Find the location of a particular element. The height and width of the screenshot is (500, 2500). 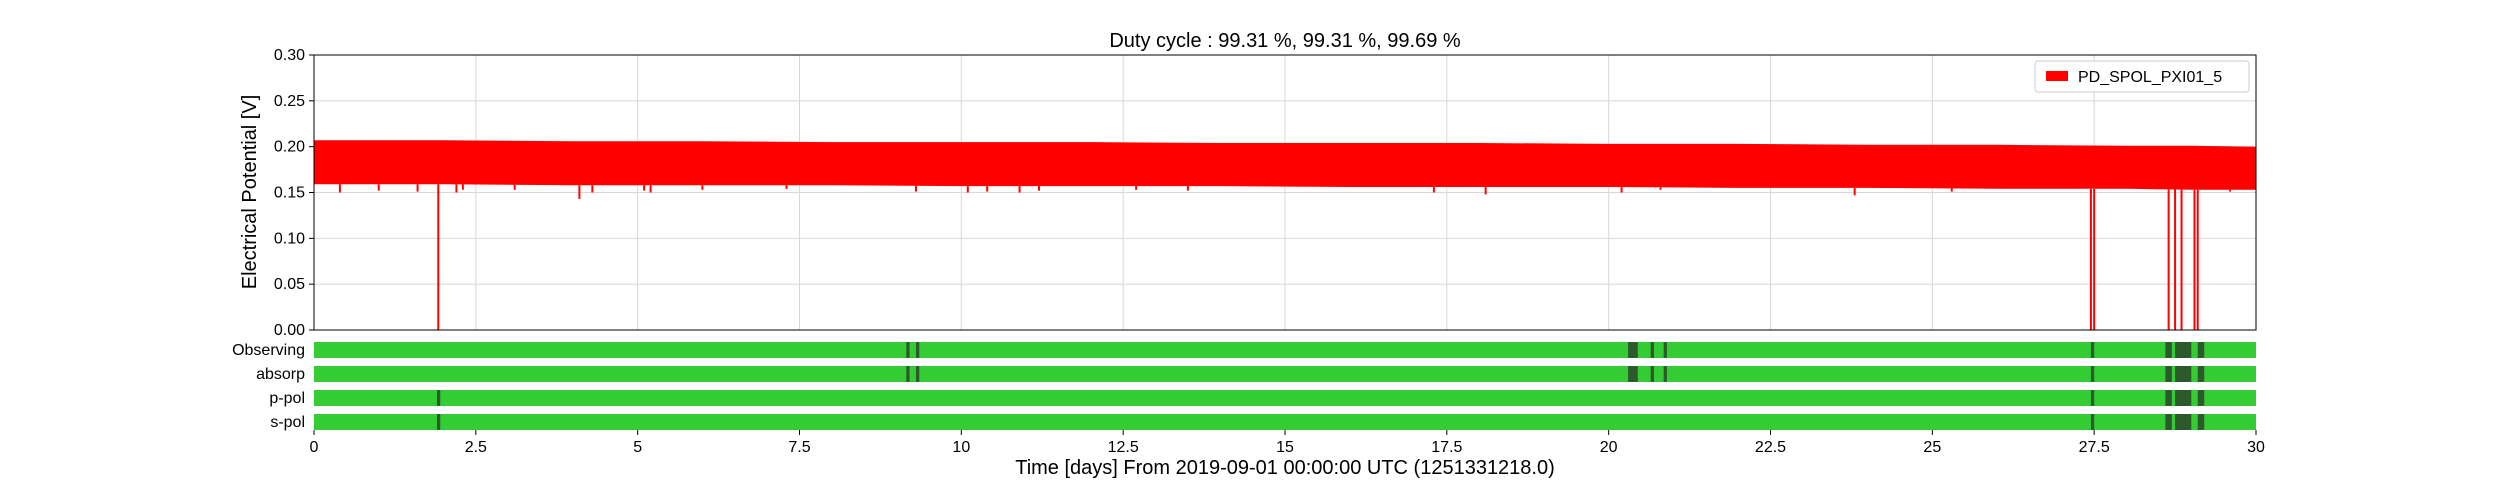

flag-label: p-pol is located at coordinates (287, 398).